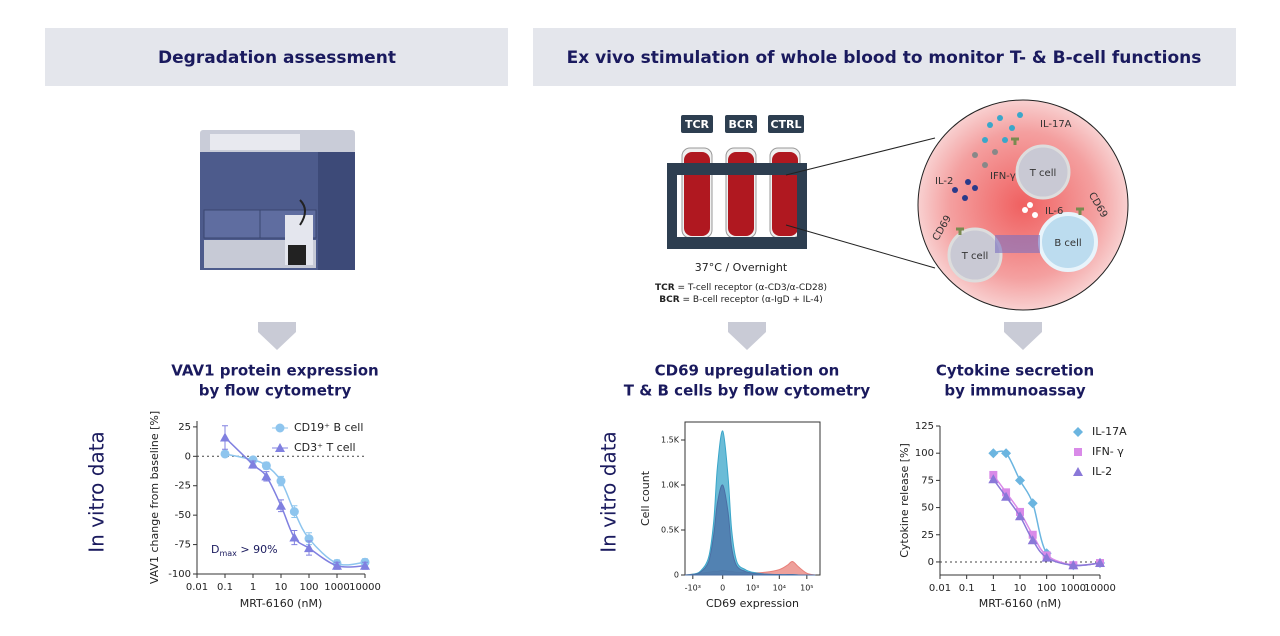 The width and height of the screenshot is (1280, 636). Describe the element at coordinates (747, 391) in the screenshot. I see `chart-title: T & B cells by flow cytometry` at that location.